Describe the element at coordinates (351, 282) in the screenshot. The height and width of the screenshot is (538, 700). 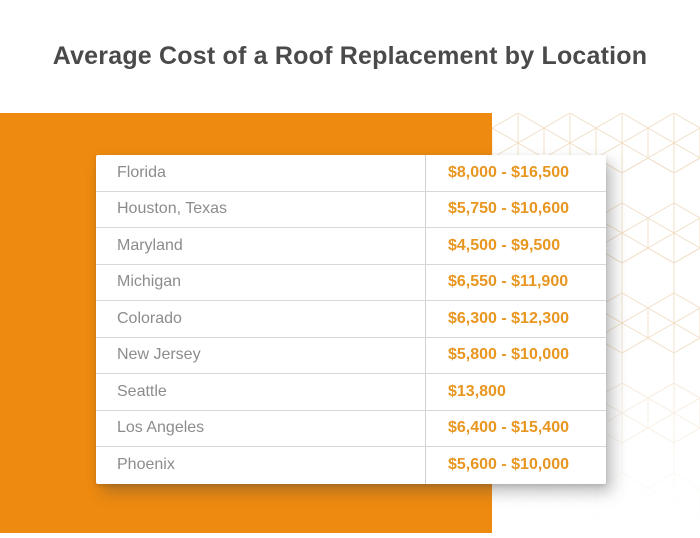
I see `table-row: Michigan $6,550 - $11,900` at that location.